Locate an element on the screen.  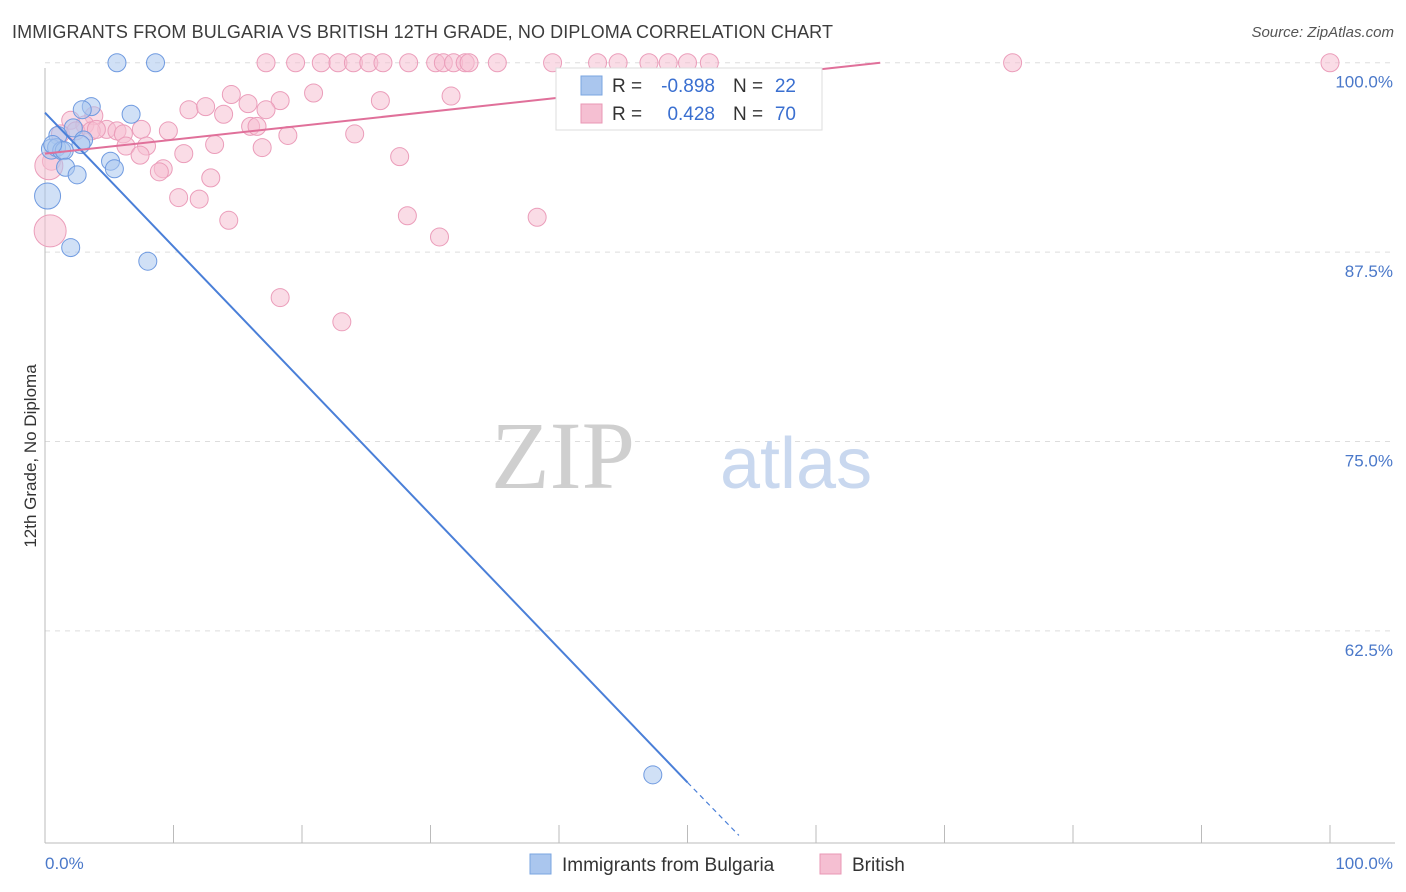
bulgaria-trend-extension is located at coordinates (713, 808).